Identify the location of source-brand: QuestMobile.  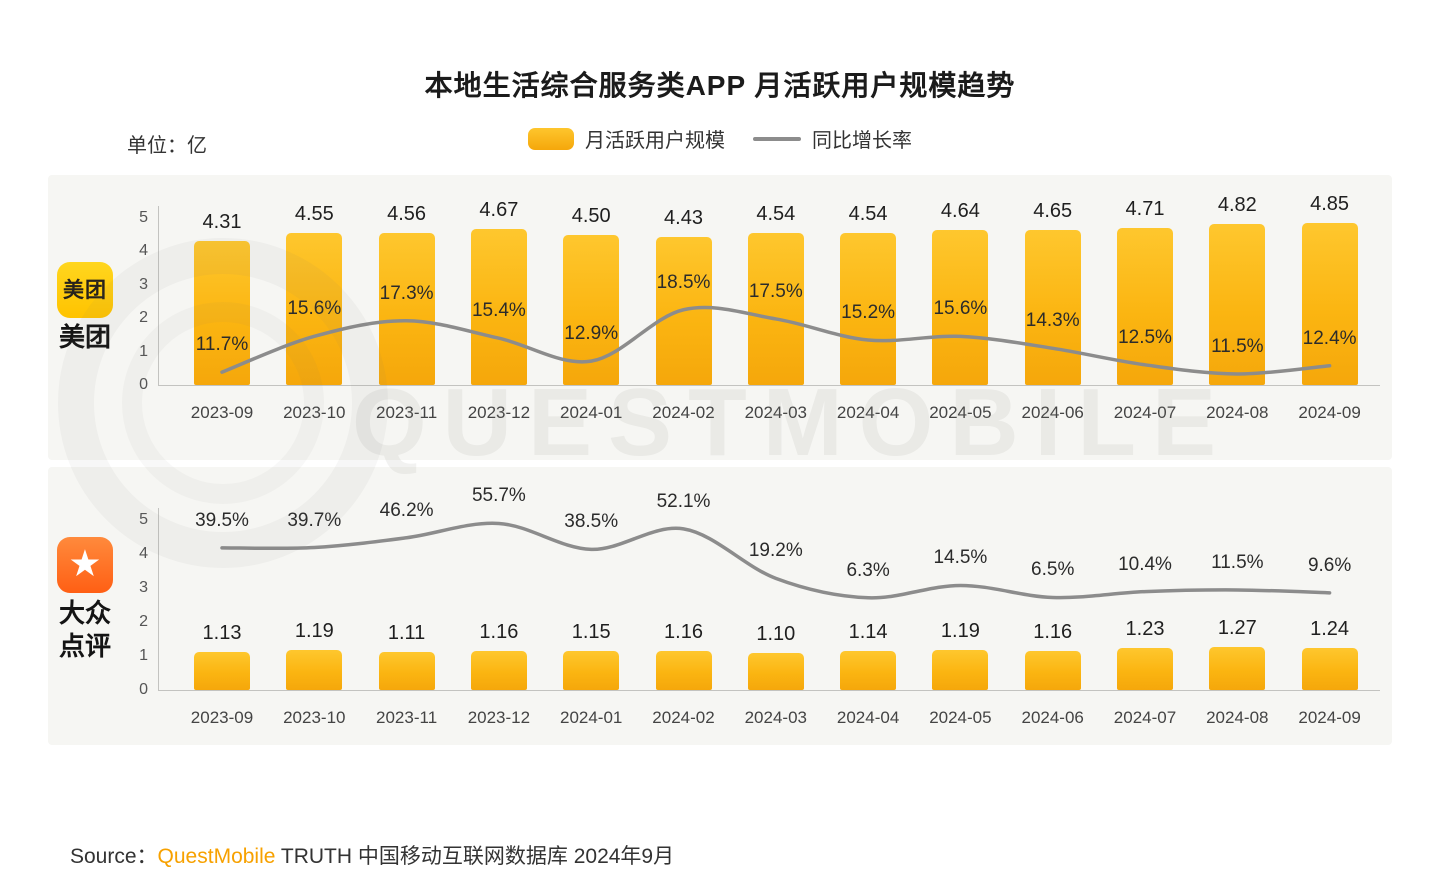
(216, 856).